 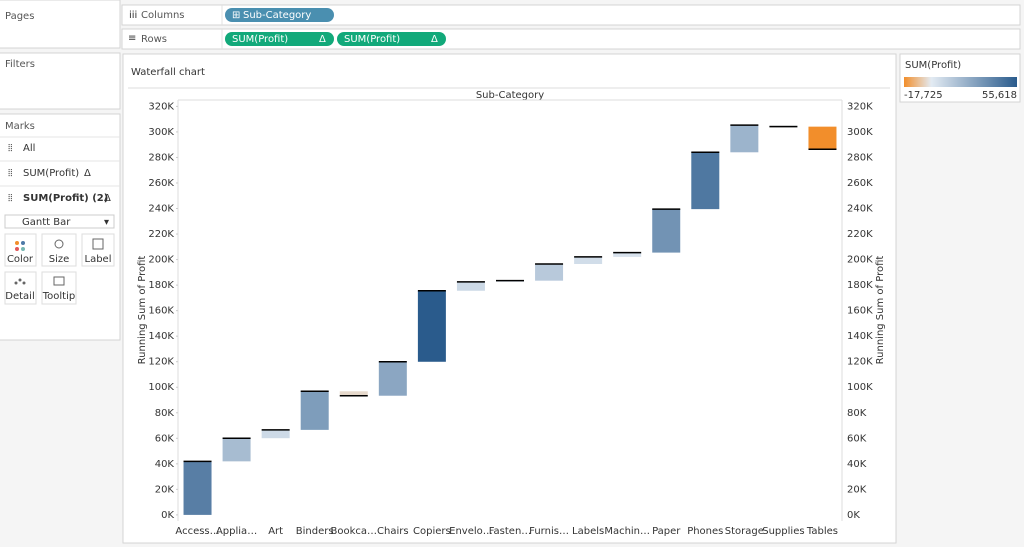 What do you see at coordinates (857, 413) in the screenshot?
I see `y2-tick-label: 80K` at bounding box center [857, 413].